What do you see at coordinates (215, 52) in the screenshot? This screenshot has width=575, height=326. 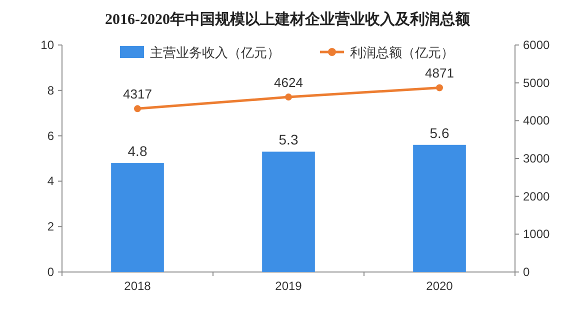 I see `legend-label: 主营业务收入（亿元）` at bounding box center [215, 52].